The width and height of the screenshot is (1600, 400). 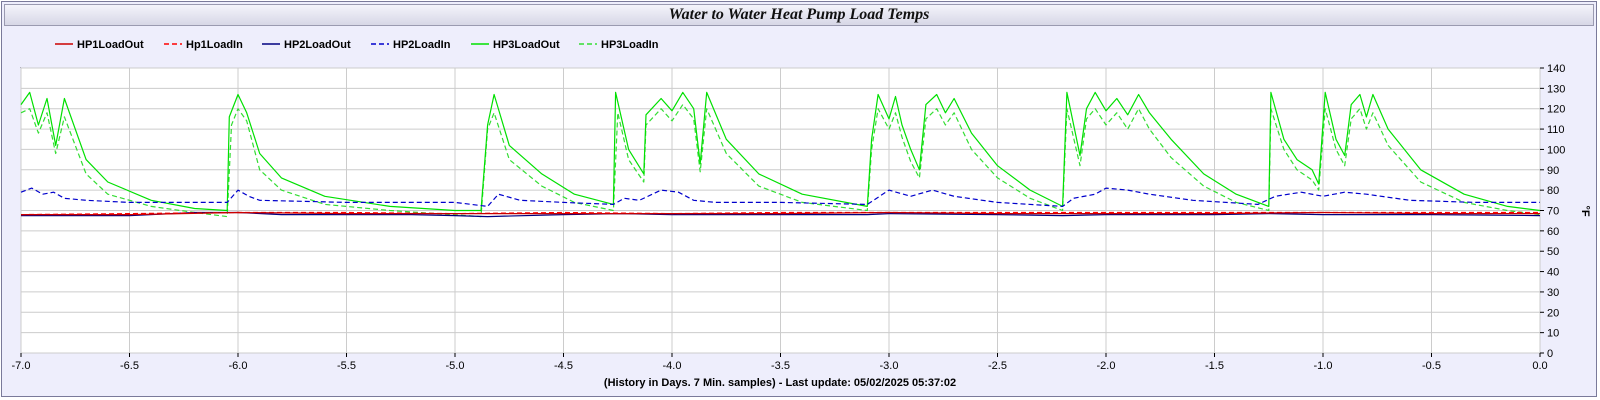 I want to click on x-tick-label: -6.0, so click(x=238, y=366).